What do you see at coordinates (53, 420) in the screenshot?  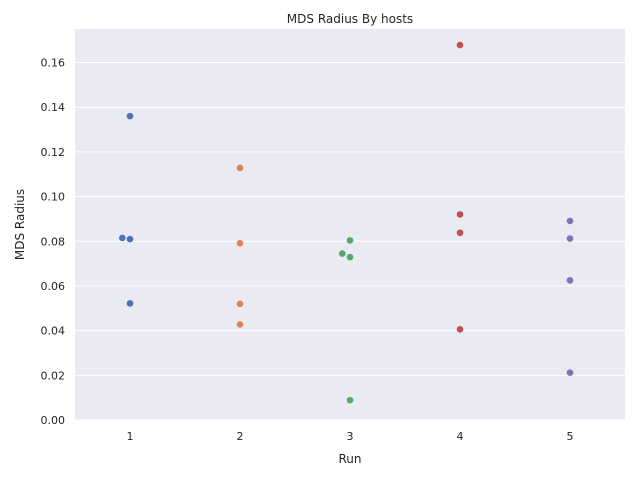 I see `y-tick-label: 0.00` at bounding box center [53, 420].